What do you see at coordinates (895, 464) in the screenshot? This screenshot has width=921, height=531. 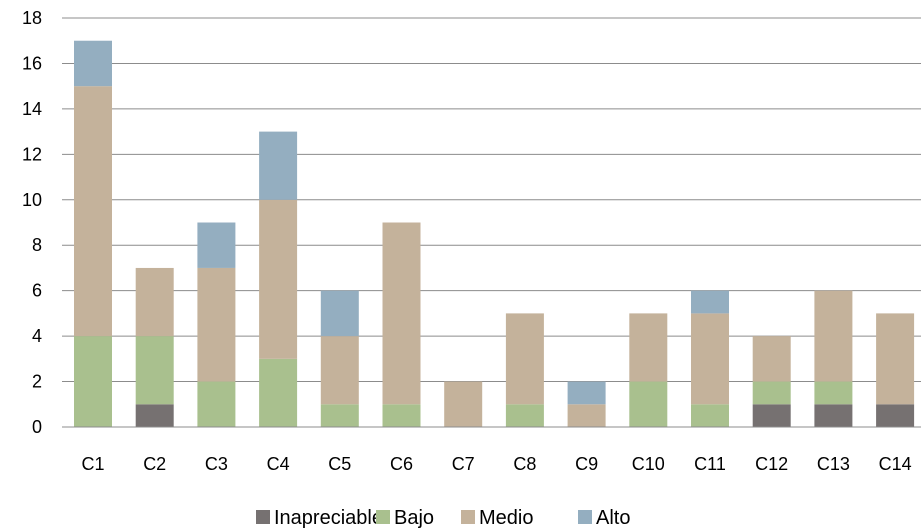 I see `x-tick-label: C14` at bounding box center [895, 464].